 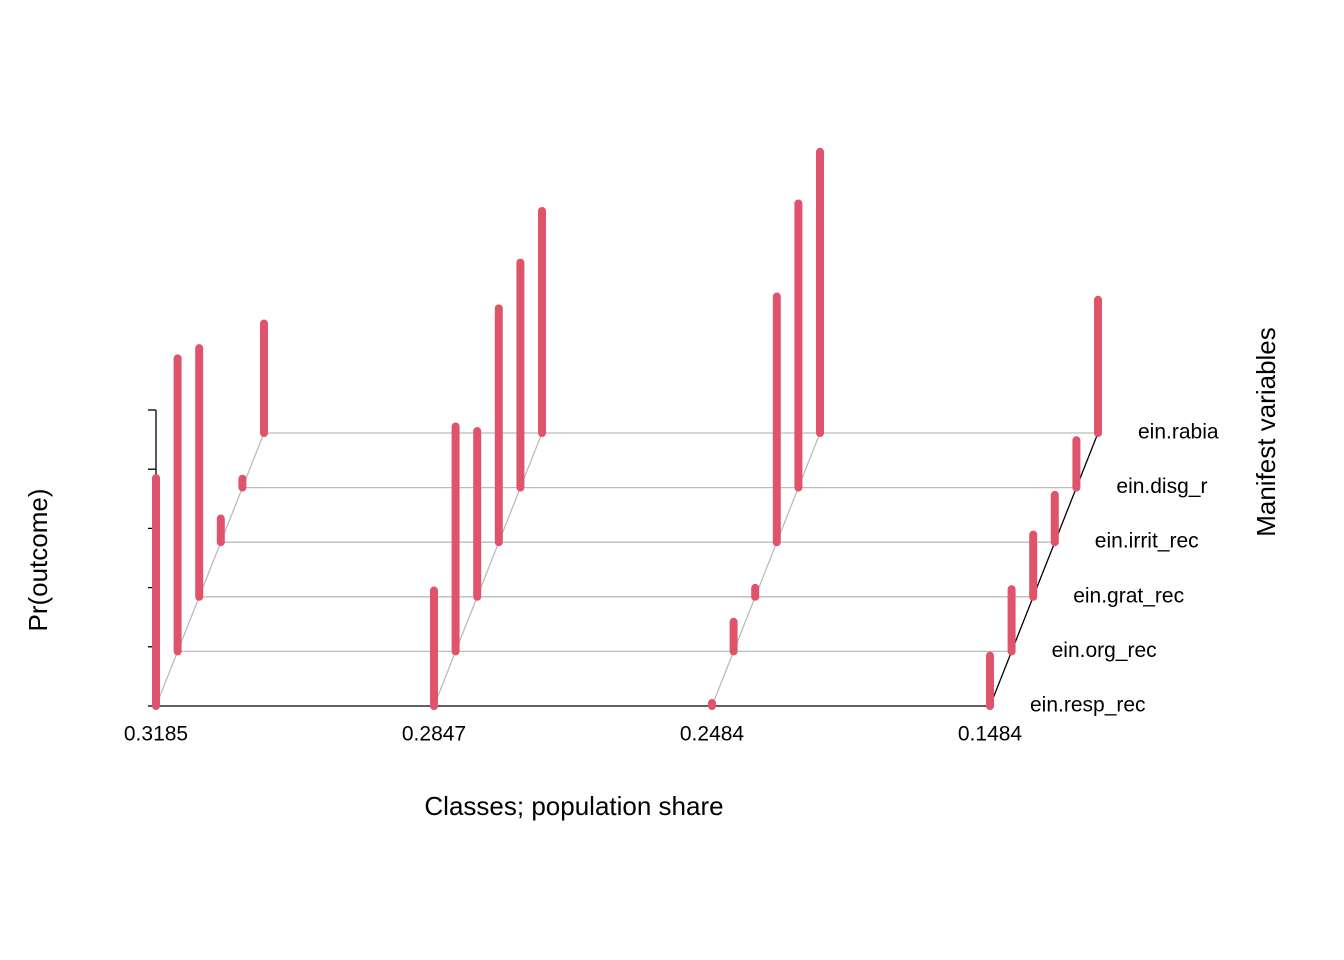 I want to click on x-tick-label: 0.3185, so click(x=156, y=734).